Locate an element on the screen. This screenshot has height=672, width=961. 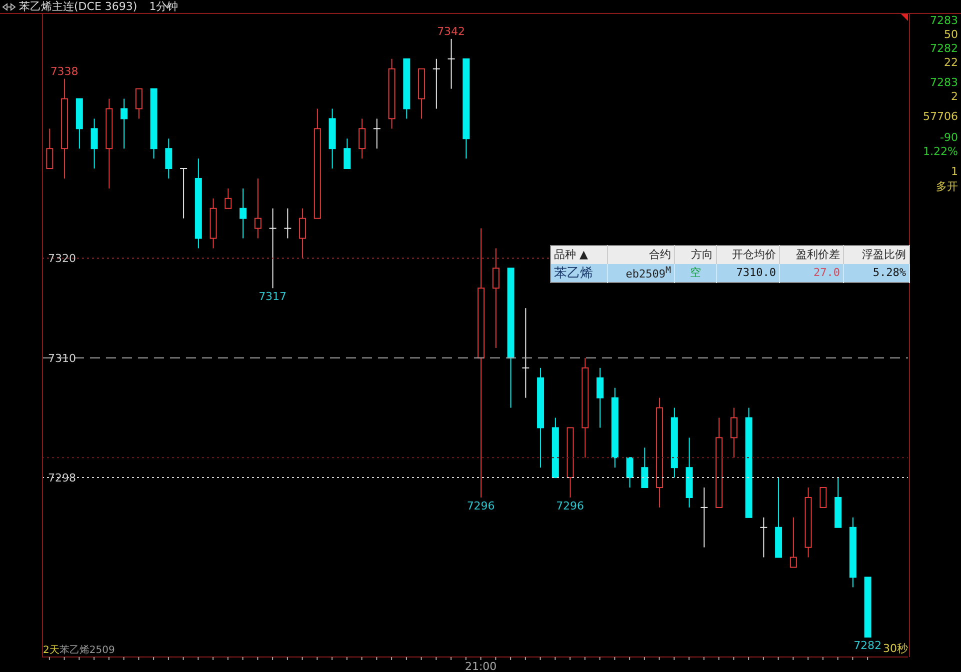
annotation: 7338 is located at coordinates (64, 71).